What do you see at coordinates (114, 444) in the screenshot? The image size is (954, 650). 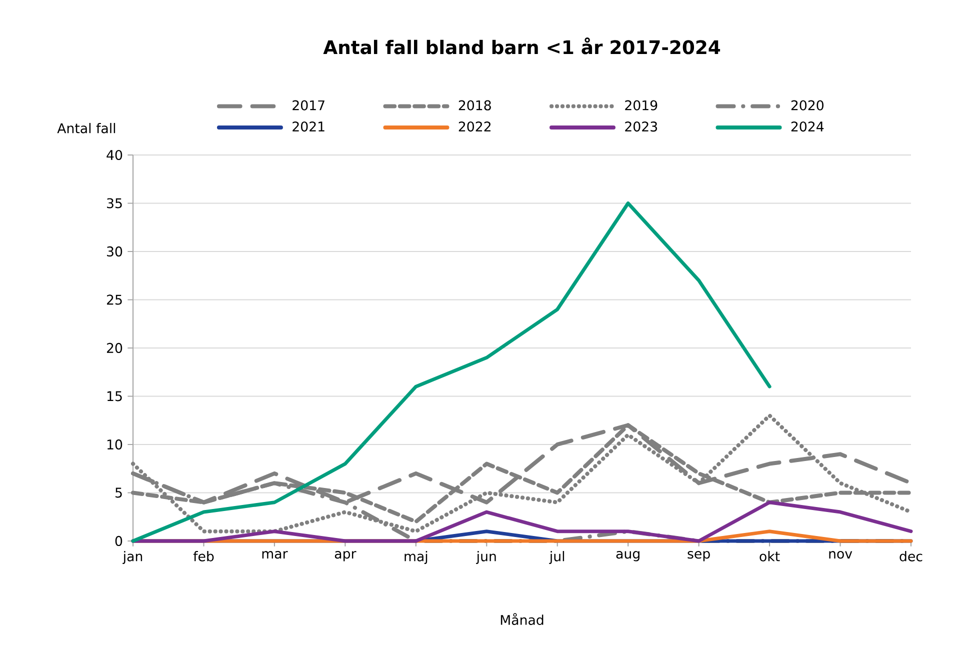 I see `y-tick-label: 10` at bounding box center [114, 444].